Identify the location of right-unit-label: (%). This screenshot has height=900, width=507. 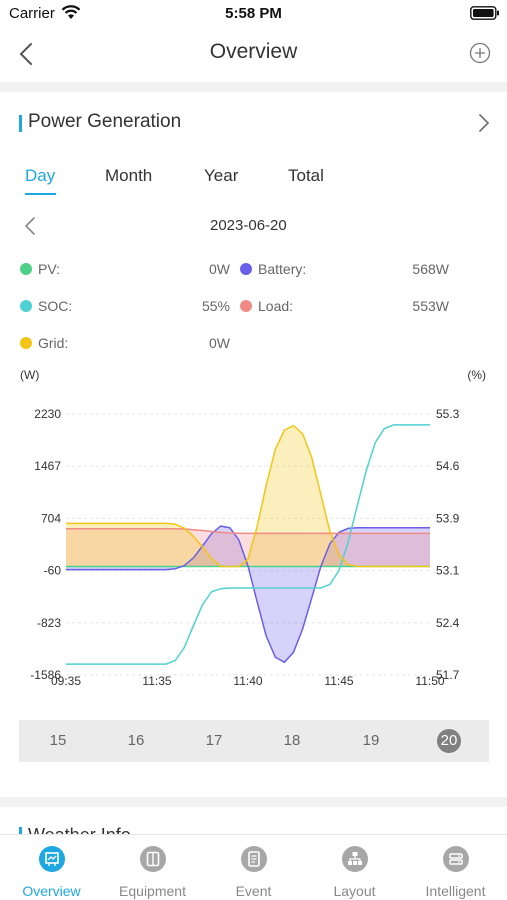
(476, 375).